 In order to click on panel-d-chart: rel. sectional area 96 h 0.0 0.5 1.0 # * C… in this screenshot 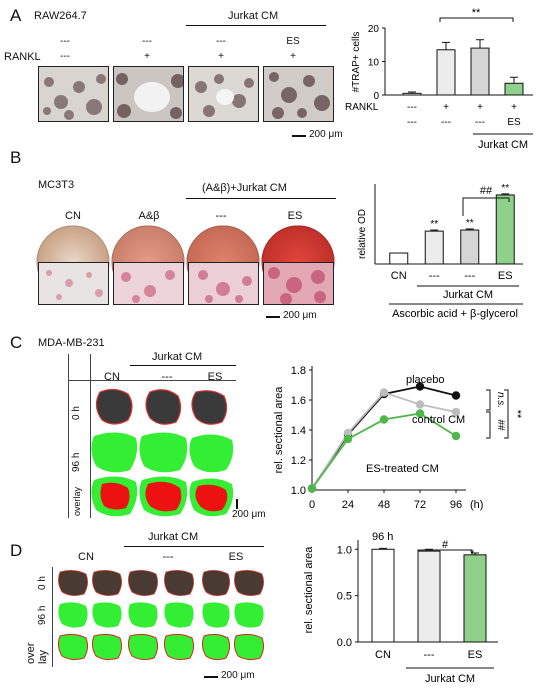, I will do `click(400, 608)`.